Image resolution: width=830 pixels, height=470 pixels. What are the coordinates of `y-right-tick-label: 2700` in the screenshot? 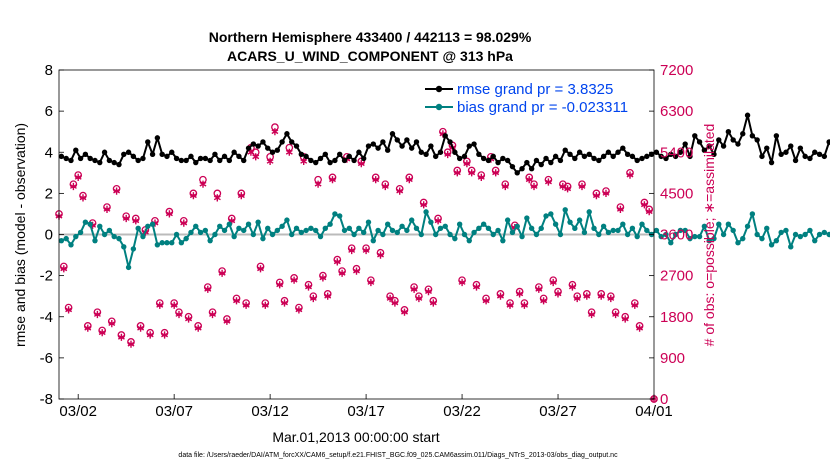 It's located at (676, 276).